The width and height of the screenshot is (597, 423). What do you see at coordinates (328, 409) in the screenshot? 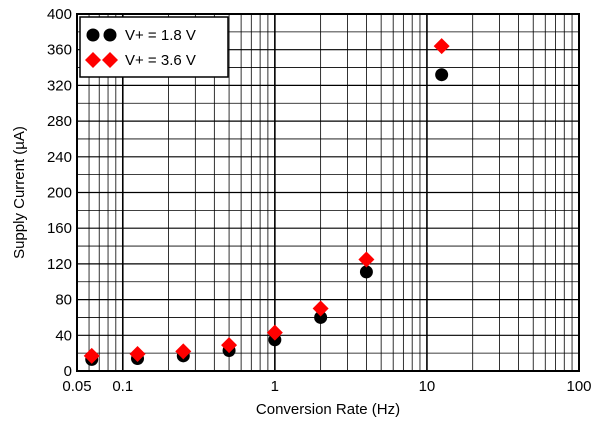
I see `x-axis-label: Conversion Rate (Hz)` at bounding box center [328, 409].